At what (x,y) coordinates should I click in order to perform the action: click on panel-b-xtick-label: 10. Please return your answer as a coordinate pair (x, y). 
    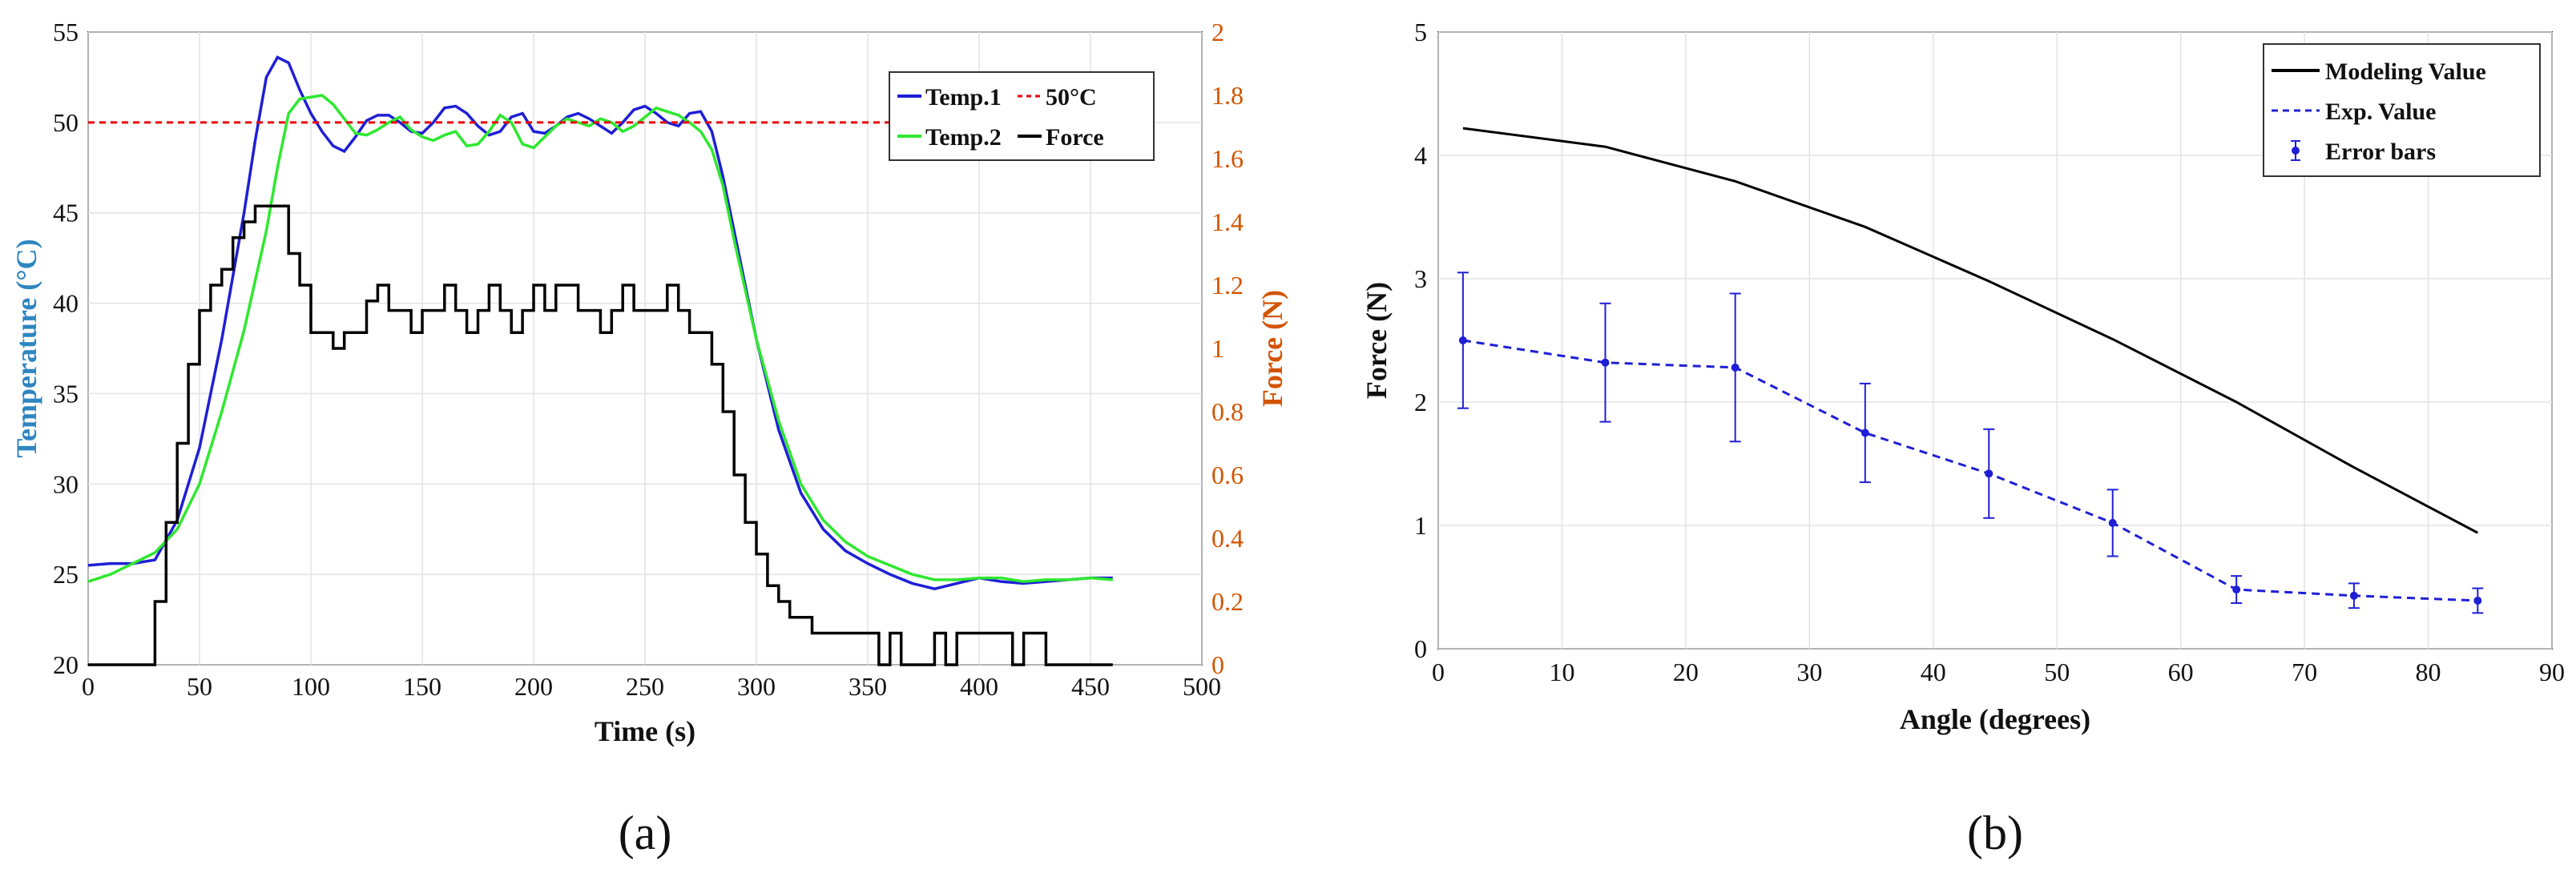
    Looking at the image, I should click on (1561, 672).